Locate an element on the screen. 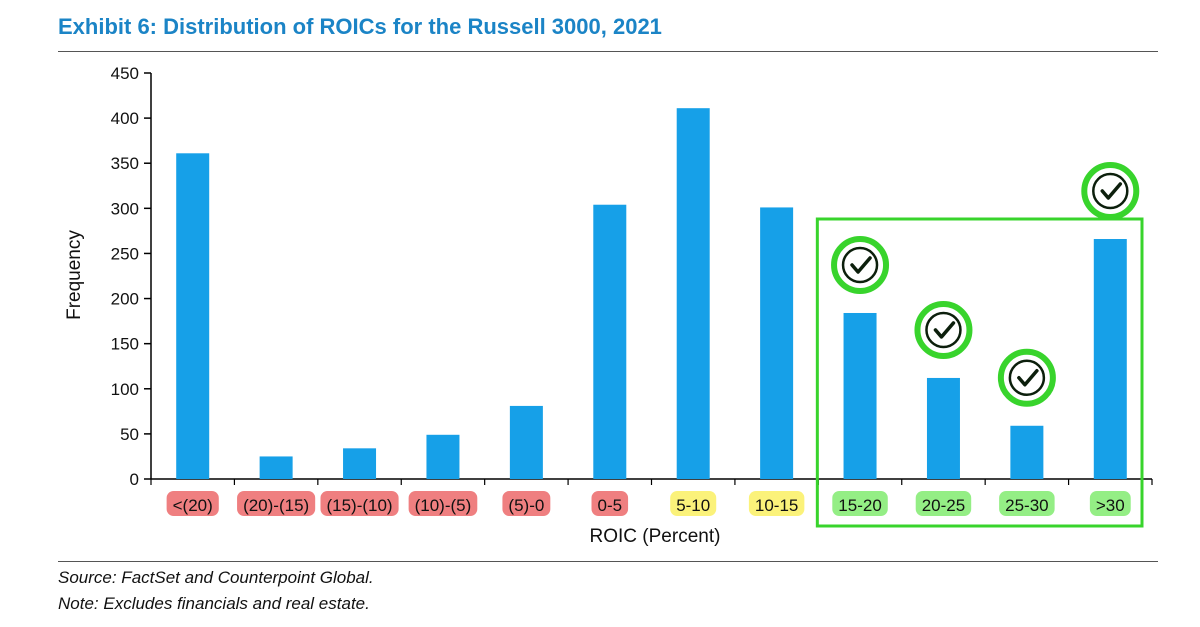  x-tick-label: 15-20 is located at coordinates (859, 505).